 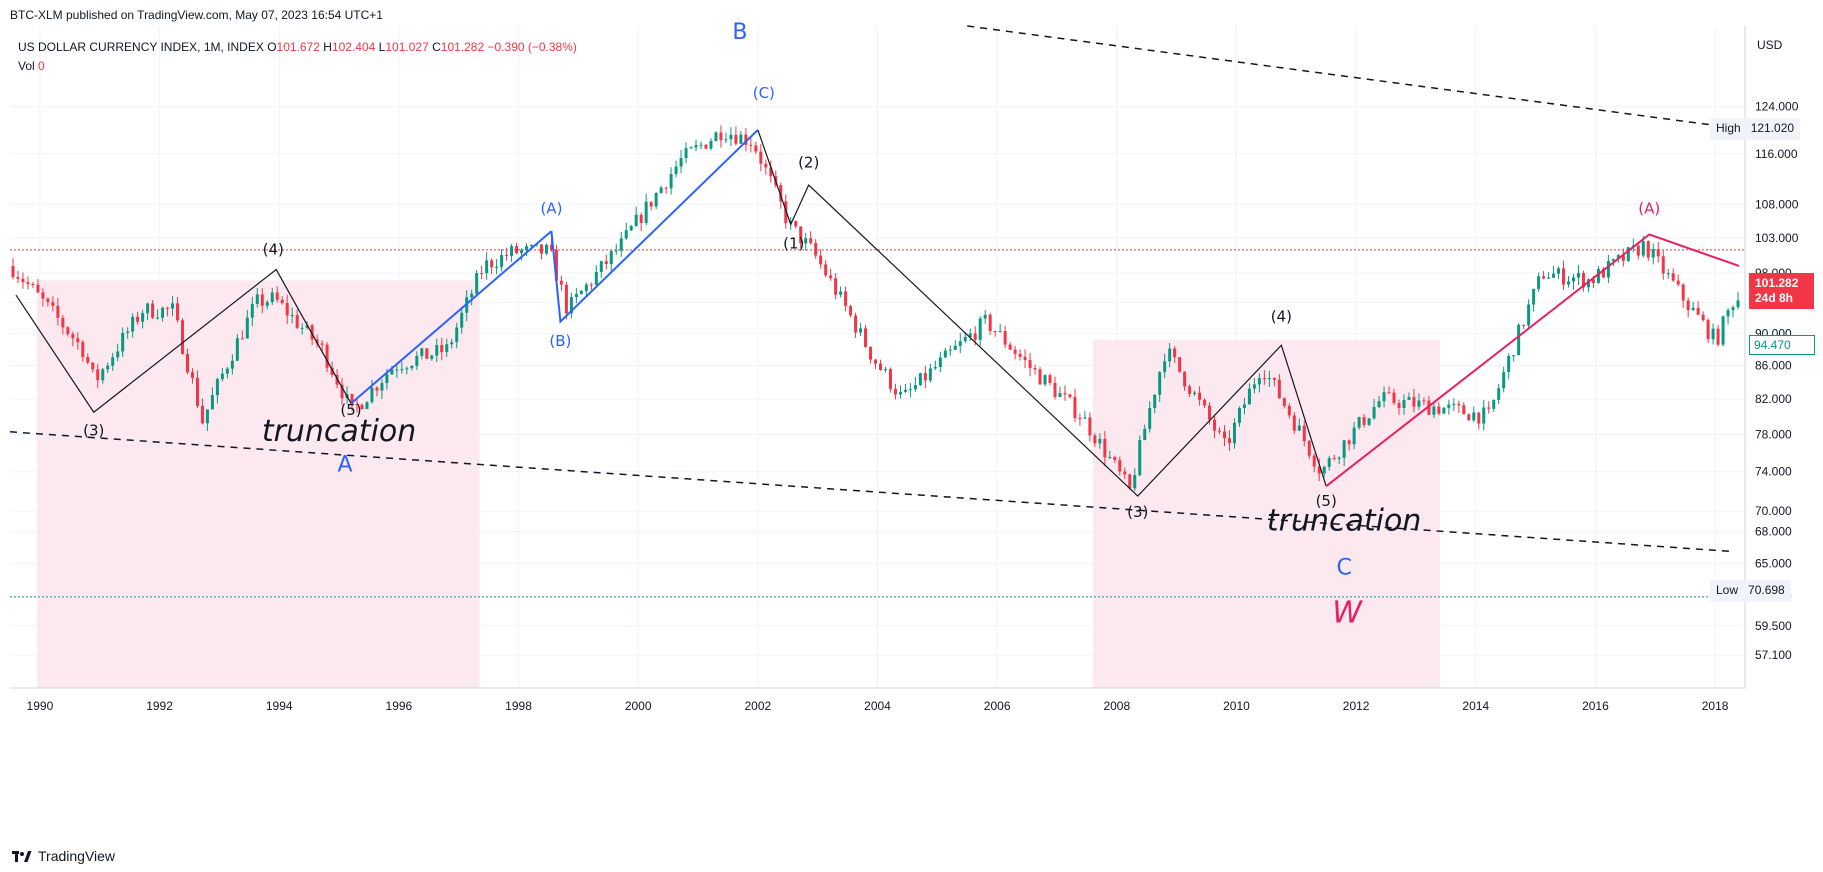 I want to click on y-tick-label: 124.000, so click(x=1777, y=107).